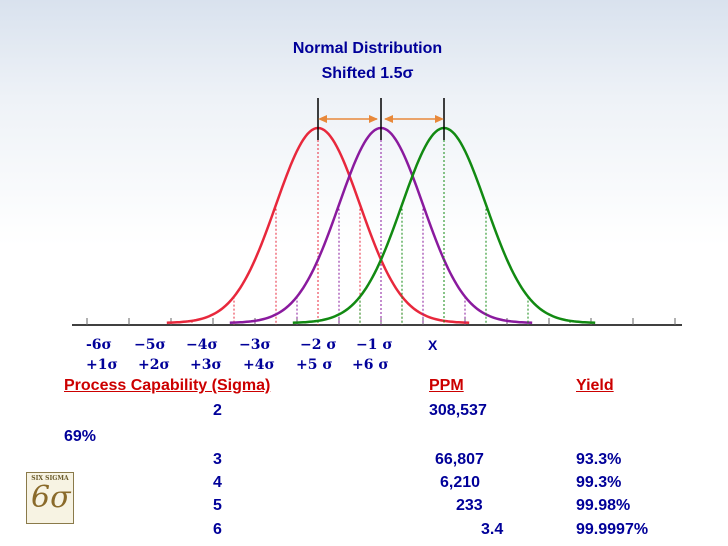 This screenshot has width=728, height=546. Describe the element at coordinates (217, 410) in the screenshot. I see `row-sigma: 2` at that location.